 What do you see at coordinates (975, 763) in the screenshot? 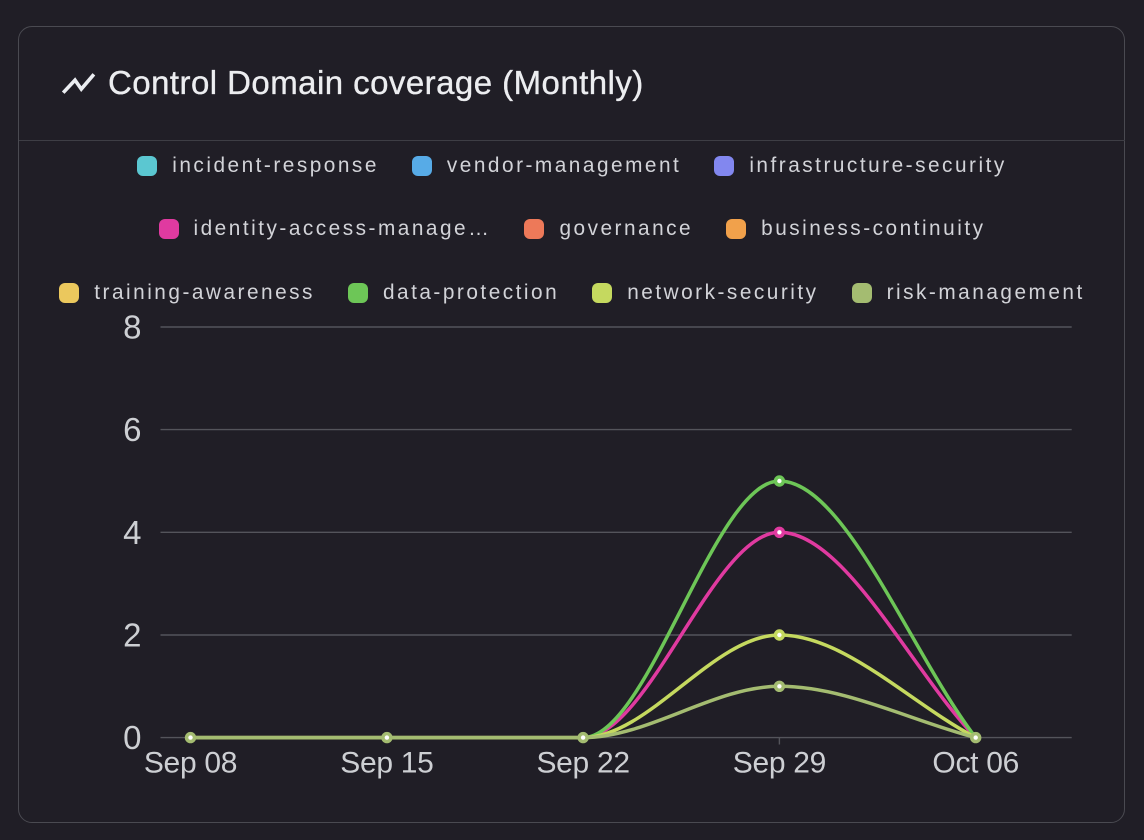
I see `svg-text: Oct 06` at bounding box center [975, 763].